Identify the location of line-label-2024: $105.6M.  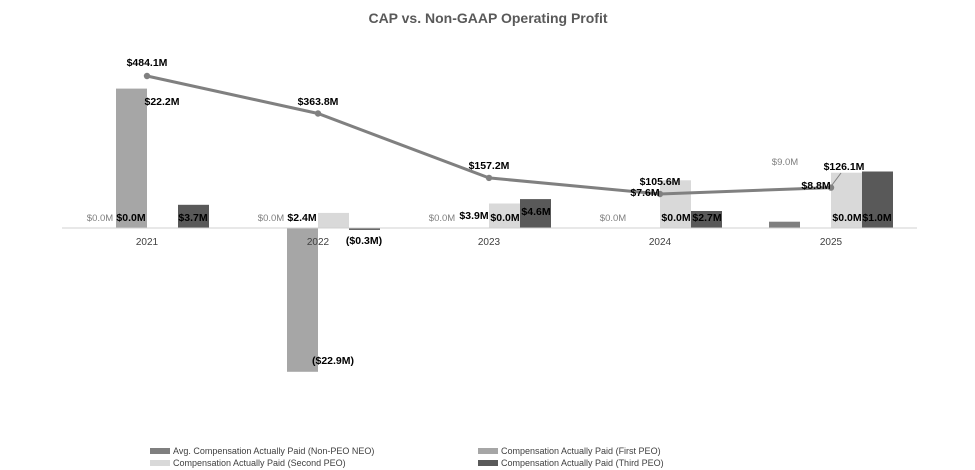
(660, 182).